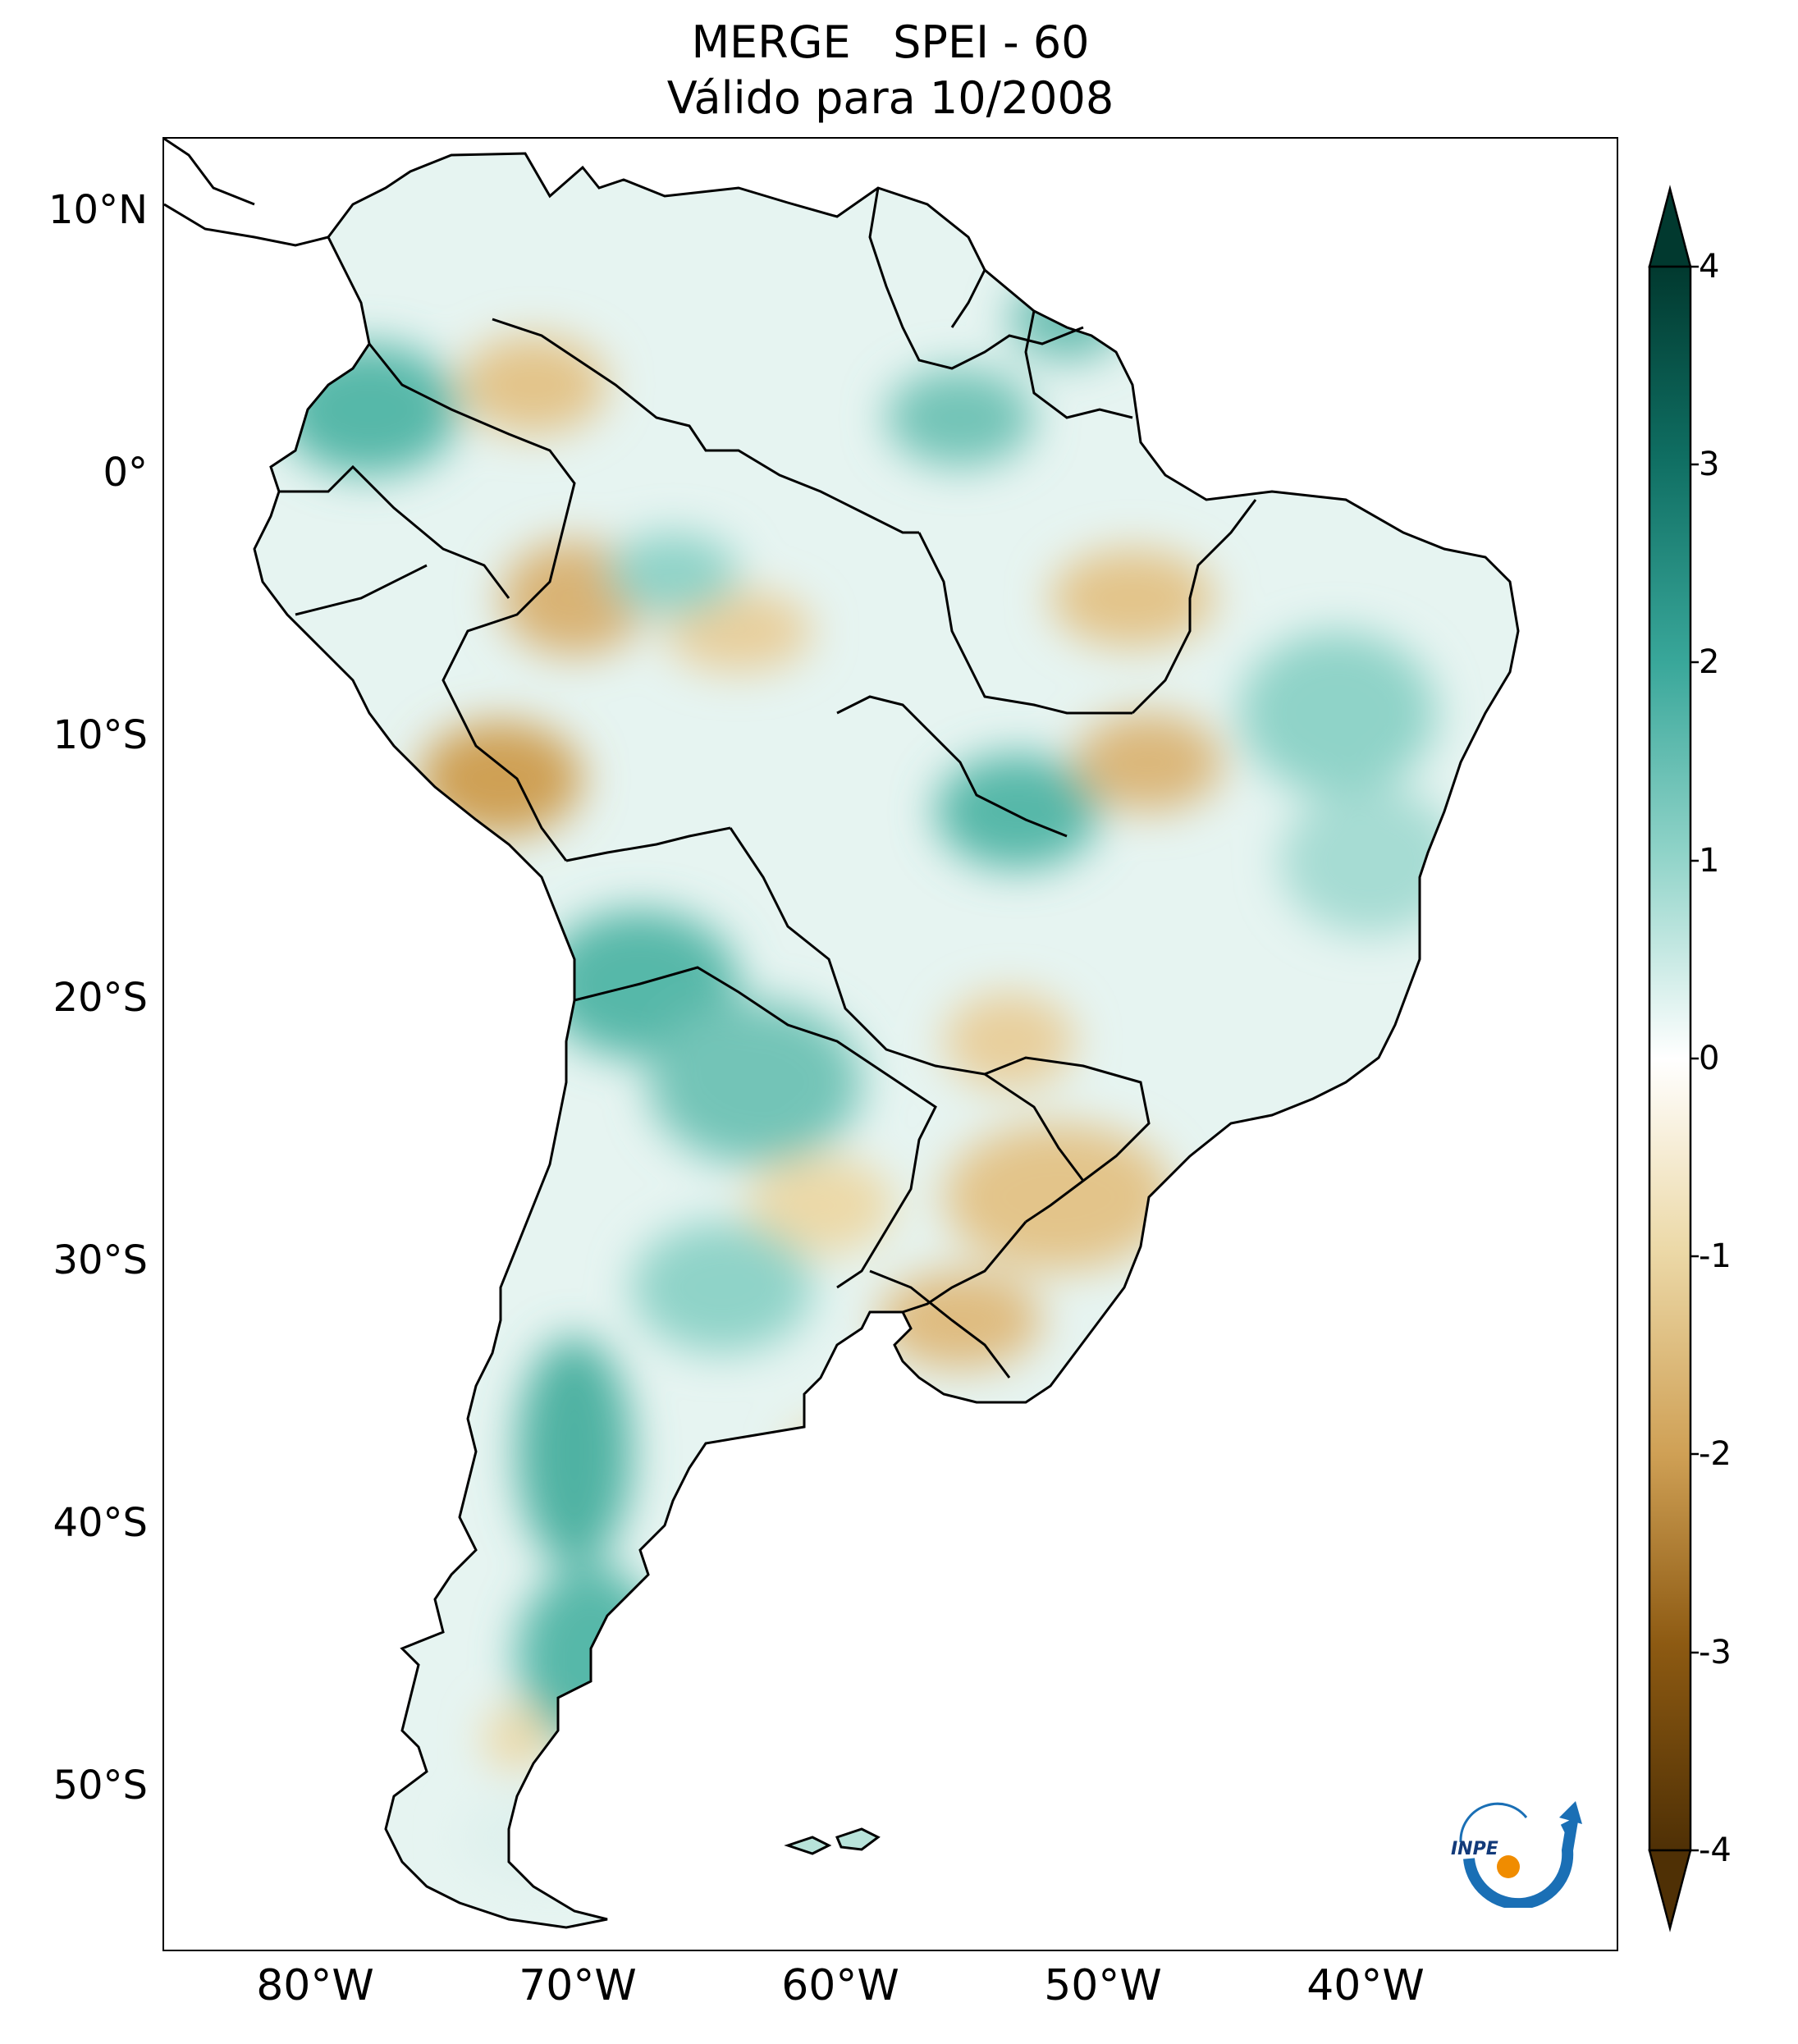 The width and height of the screenshot is (1798, 2044). What do you see at coordinates (100, 1260) in the screenshot?
I see `lat-label: 30°S` at bounding box center [100, 1260].